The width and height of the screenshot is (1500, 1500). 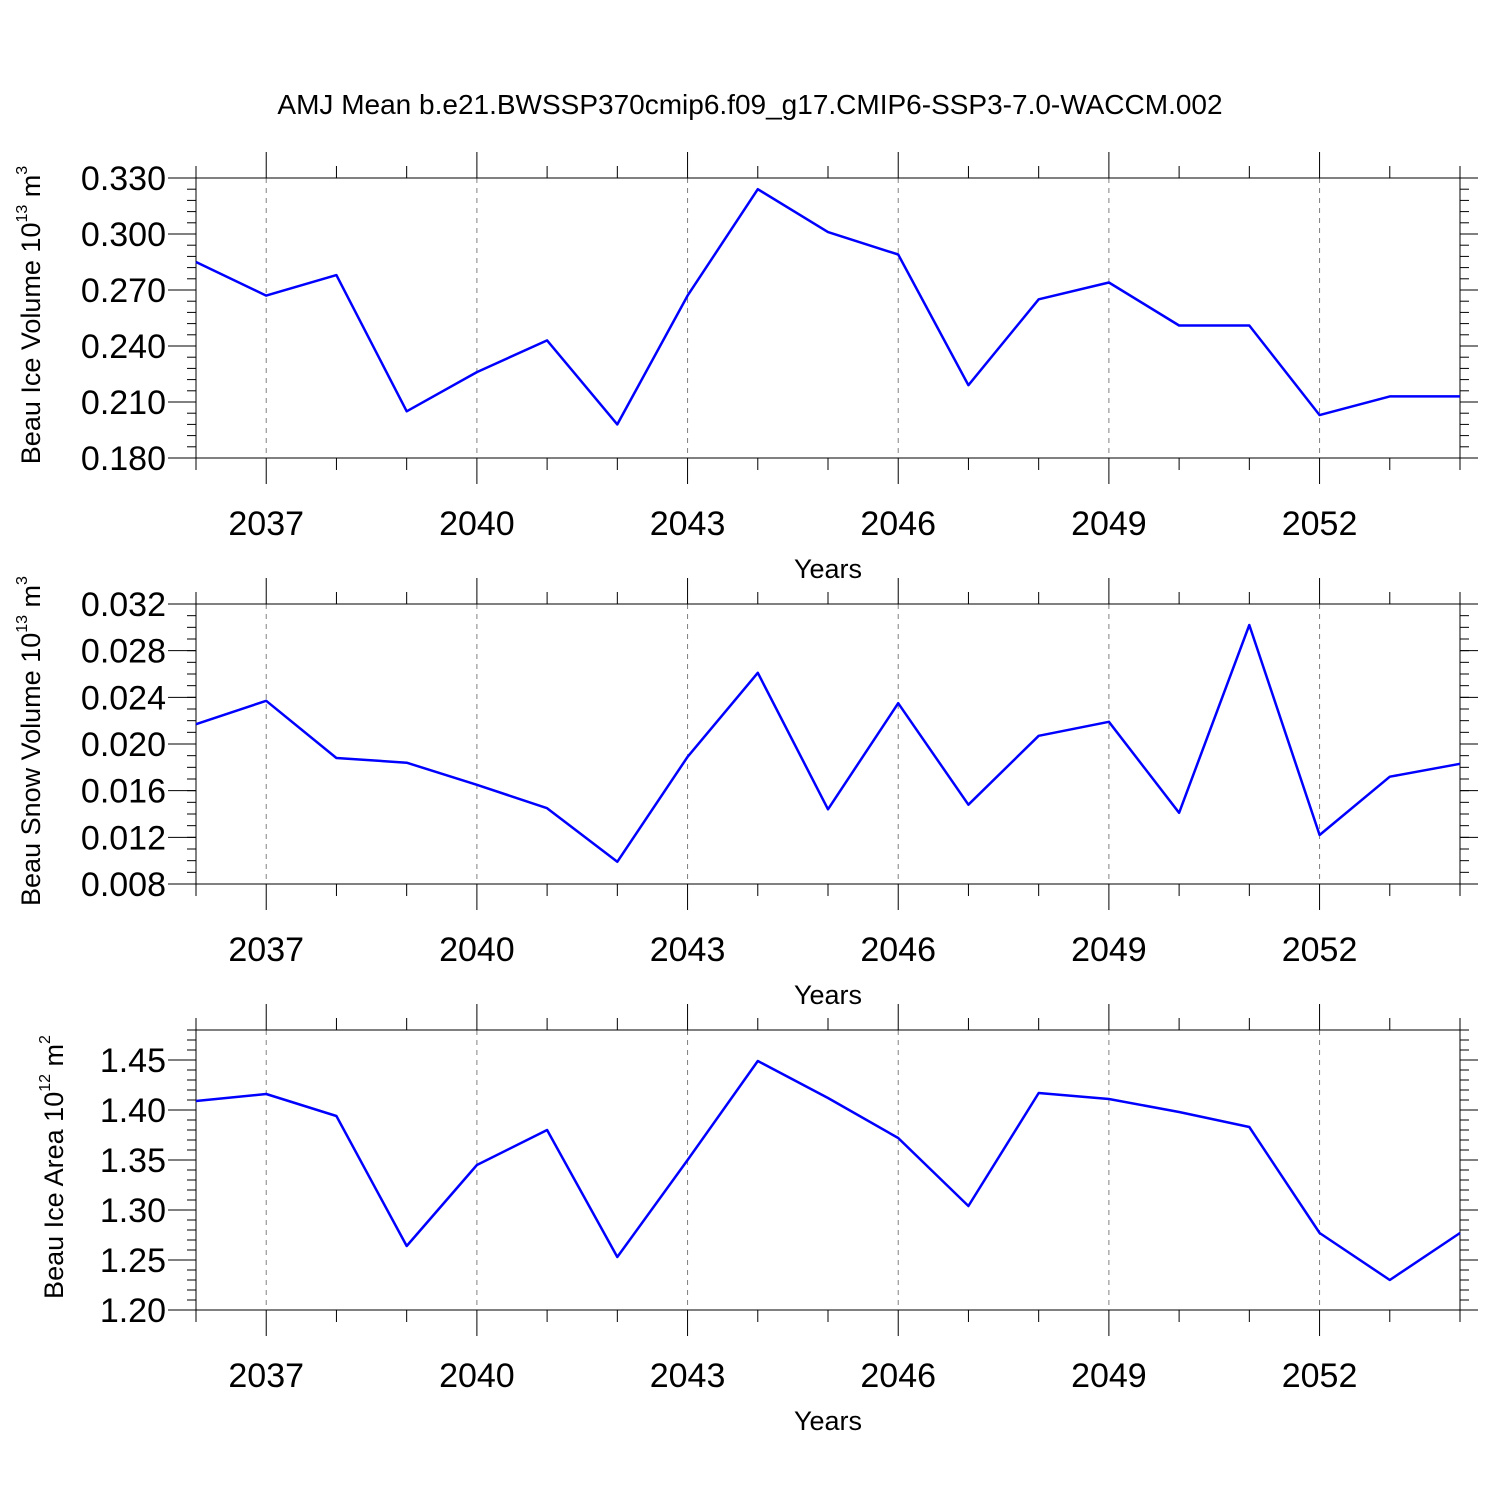 I want to click on y-tick-label: 1.40, so click(x=133, y=1111).